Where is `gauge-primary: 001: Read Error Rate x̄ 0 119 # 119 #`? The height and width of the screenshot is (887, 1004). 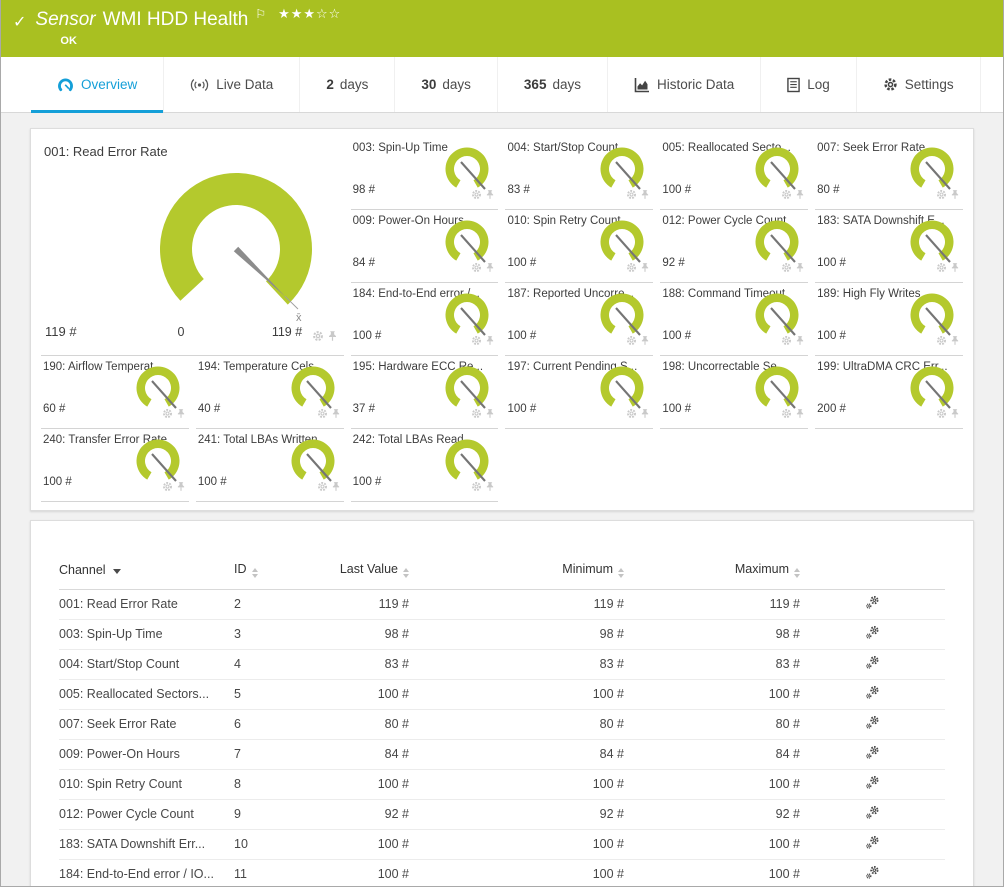 gauge-primary: 001: Read Error Rate x̄ 0 119 # 119 # is located at coordinates (192, 246).